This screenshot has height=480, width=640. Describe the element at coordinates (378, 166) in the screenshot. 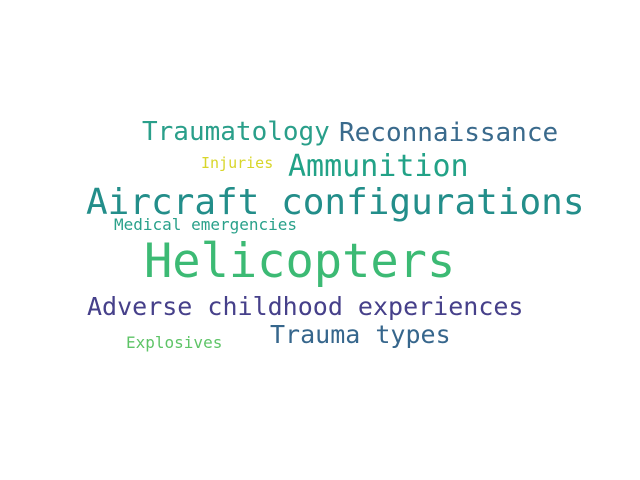

I see `word-ammunition: Ammunition` at that location.